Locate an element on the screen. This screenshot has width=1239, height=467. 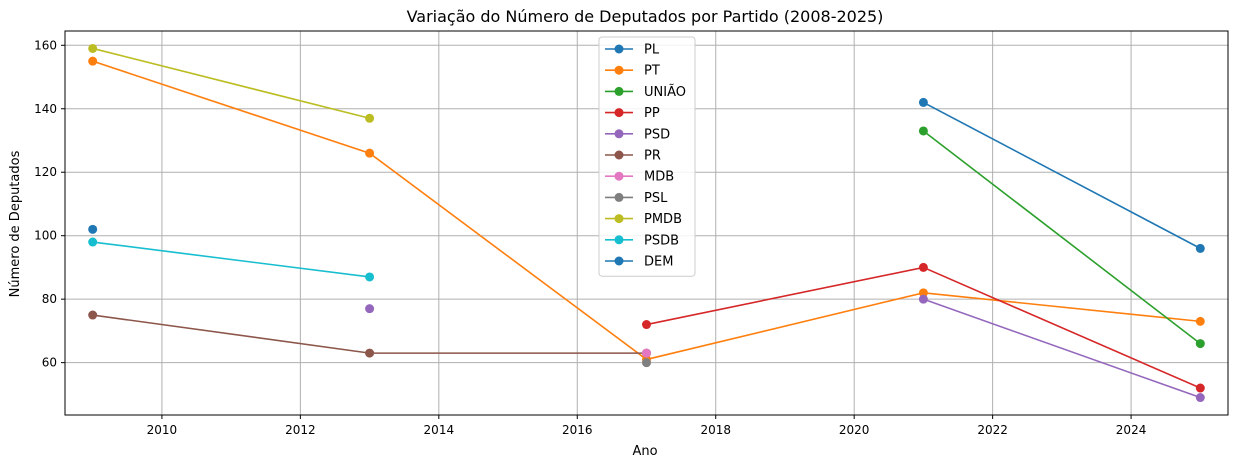
legend: PL PT UNIÃO PP PSD PR MDB PSL PMDB PSDB DEM is located at coordinates (647, 156).